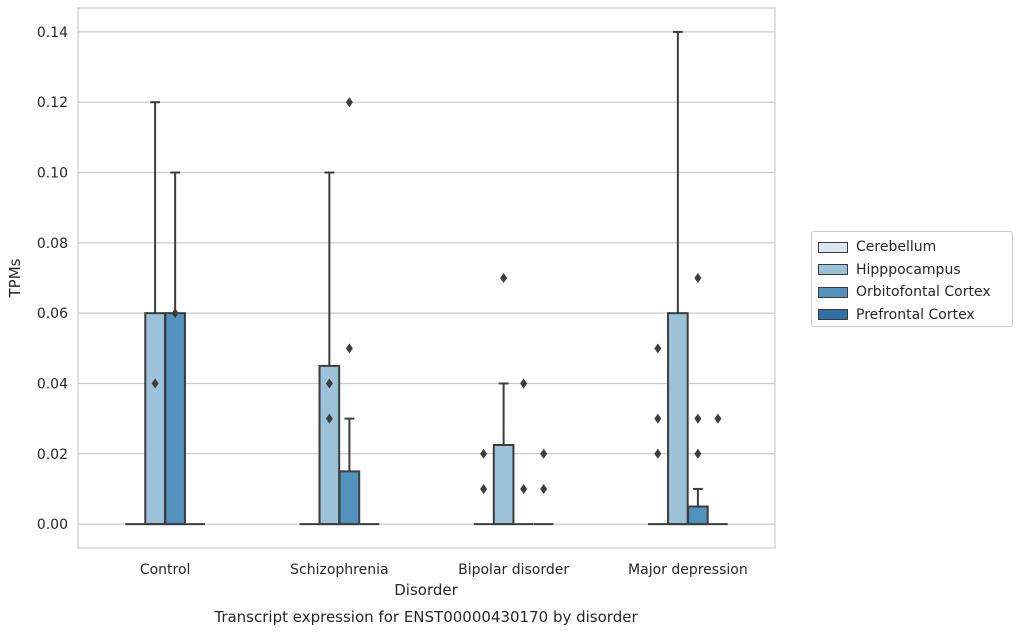 The image size is (1023, 634). Describe the element at coordinates (15, 278) in the screenshot. I see `y-axis-label: TPMs` at that location.